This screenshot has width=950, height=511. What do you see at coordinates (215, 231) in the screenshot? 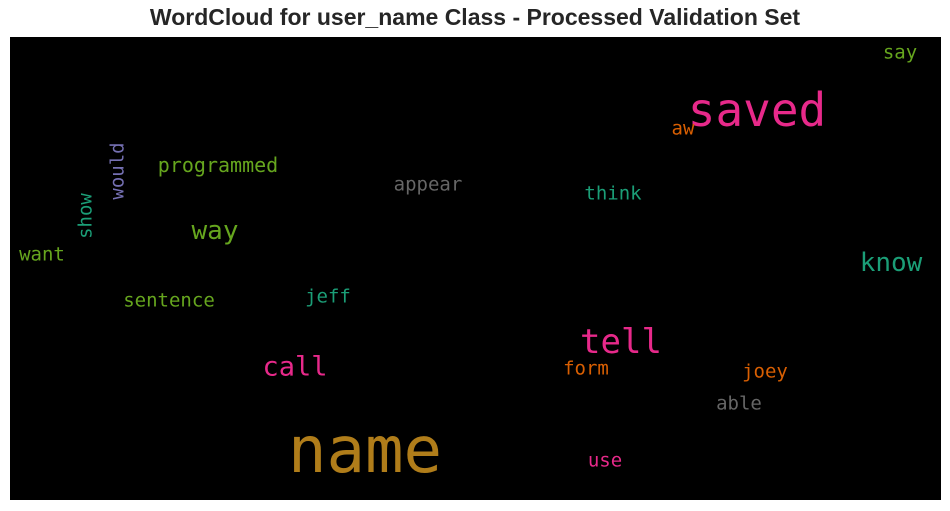
I see `word-way: way` at bounding box center [215, 231].